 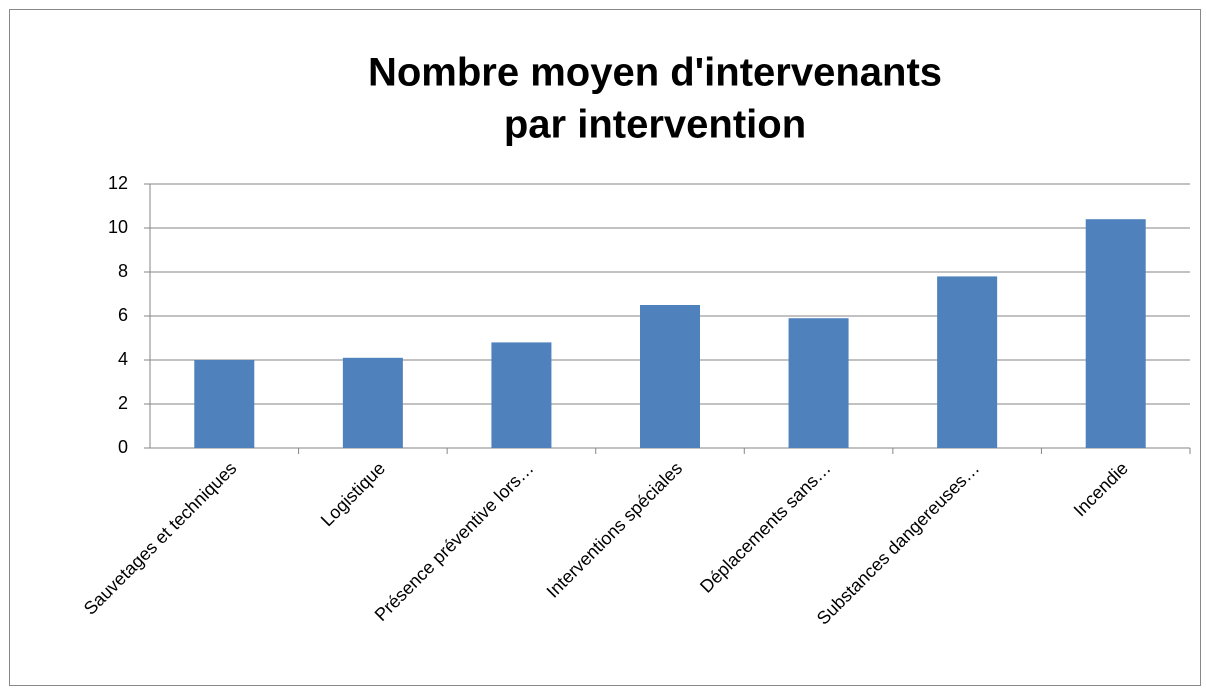 What do you see at coordinates (118, 183) in the screenshot?
I see `y-tick-label: 12` at bounding box center [118, 183].